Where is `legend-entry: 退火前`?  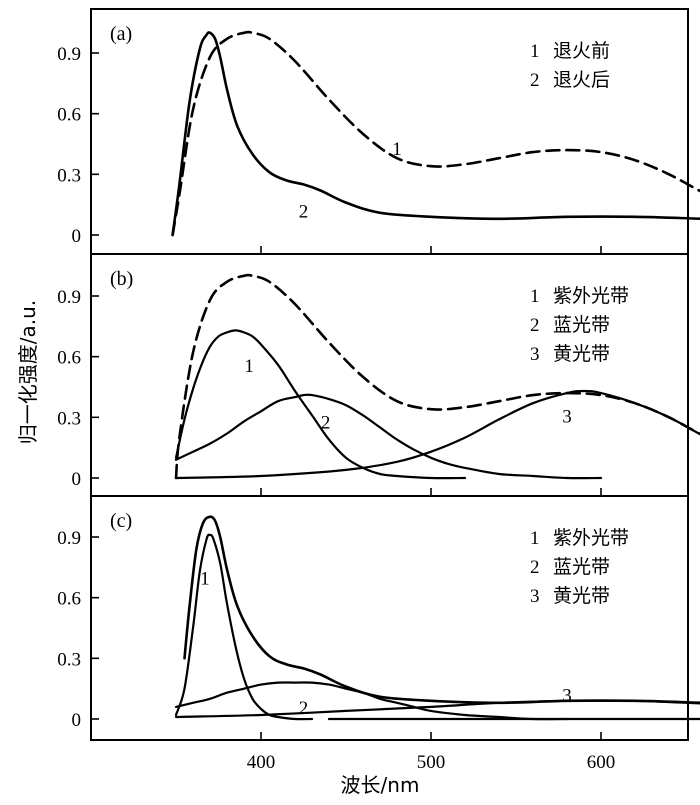
legend-entry: 退火前 is located at coordinates (581, 51).